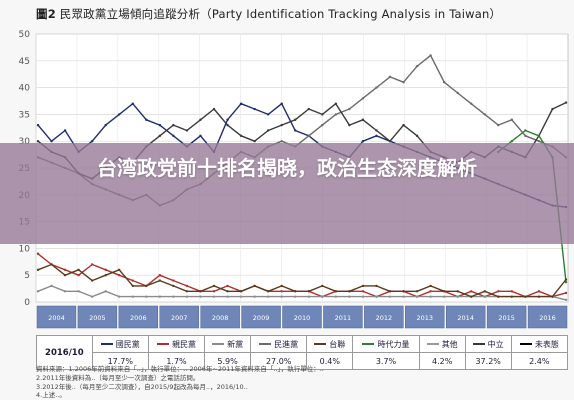 Image resolution: width=574 pixels, height=400 pixels. What do you see at coordinates (386, 344) in the screenshot?
I see `legend-name-5: 時代力量` at bounding box center [386, 344].